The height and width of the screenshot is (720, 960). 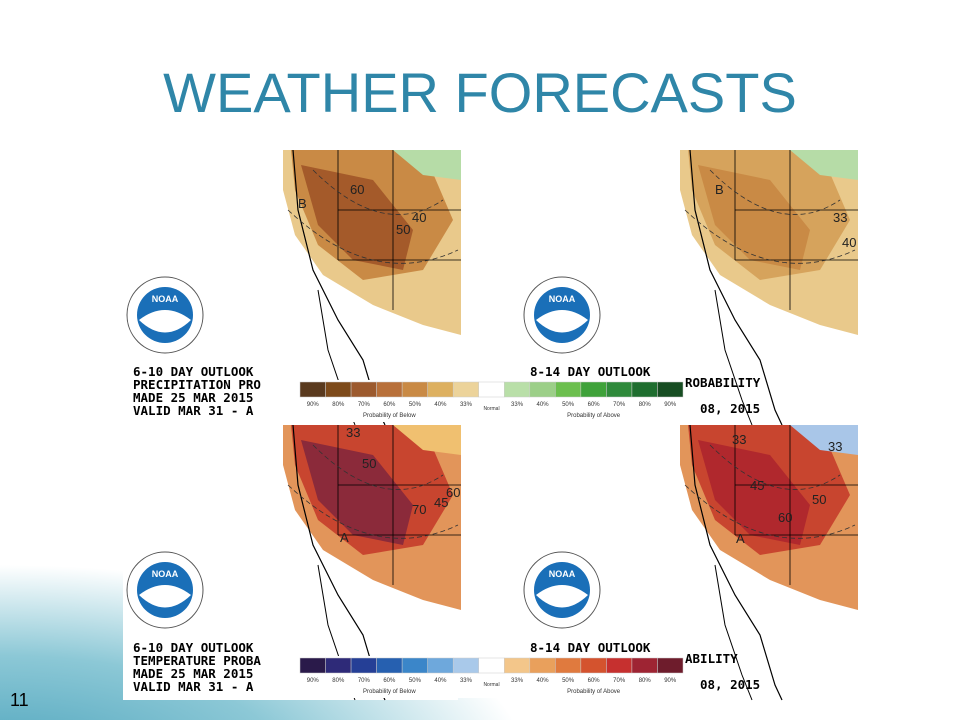 I want to click on state-lines, so click(x=796, y=230).